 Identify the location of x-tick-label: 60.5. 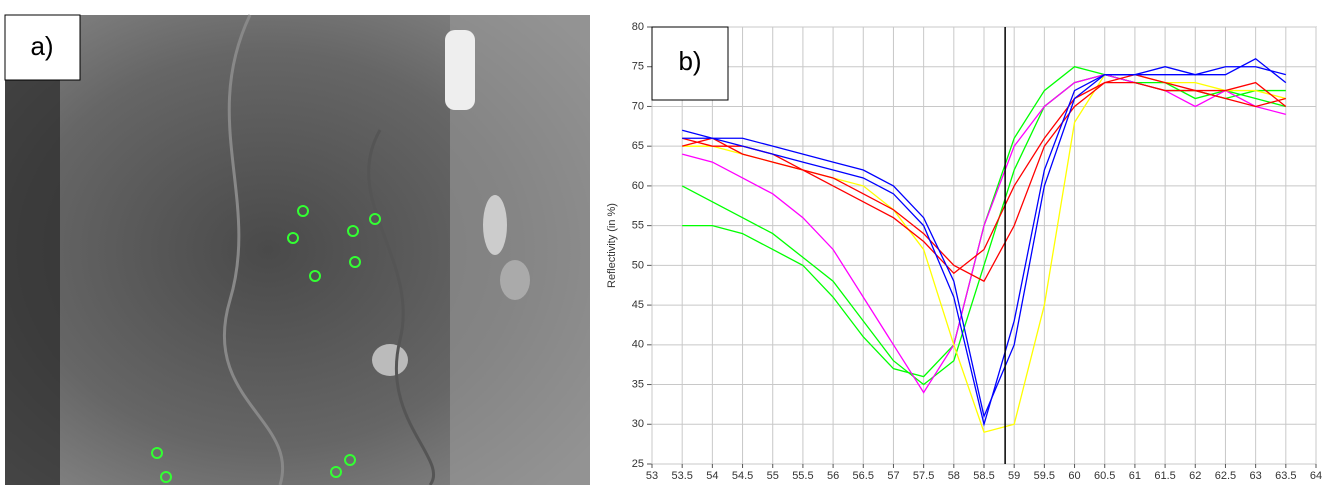
(1104, 476).